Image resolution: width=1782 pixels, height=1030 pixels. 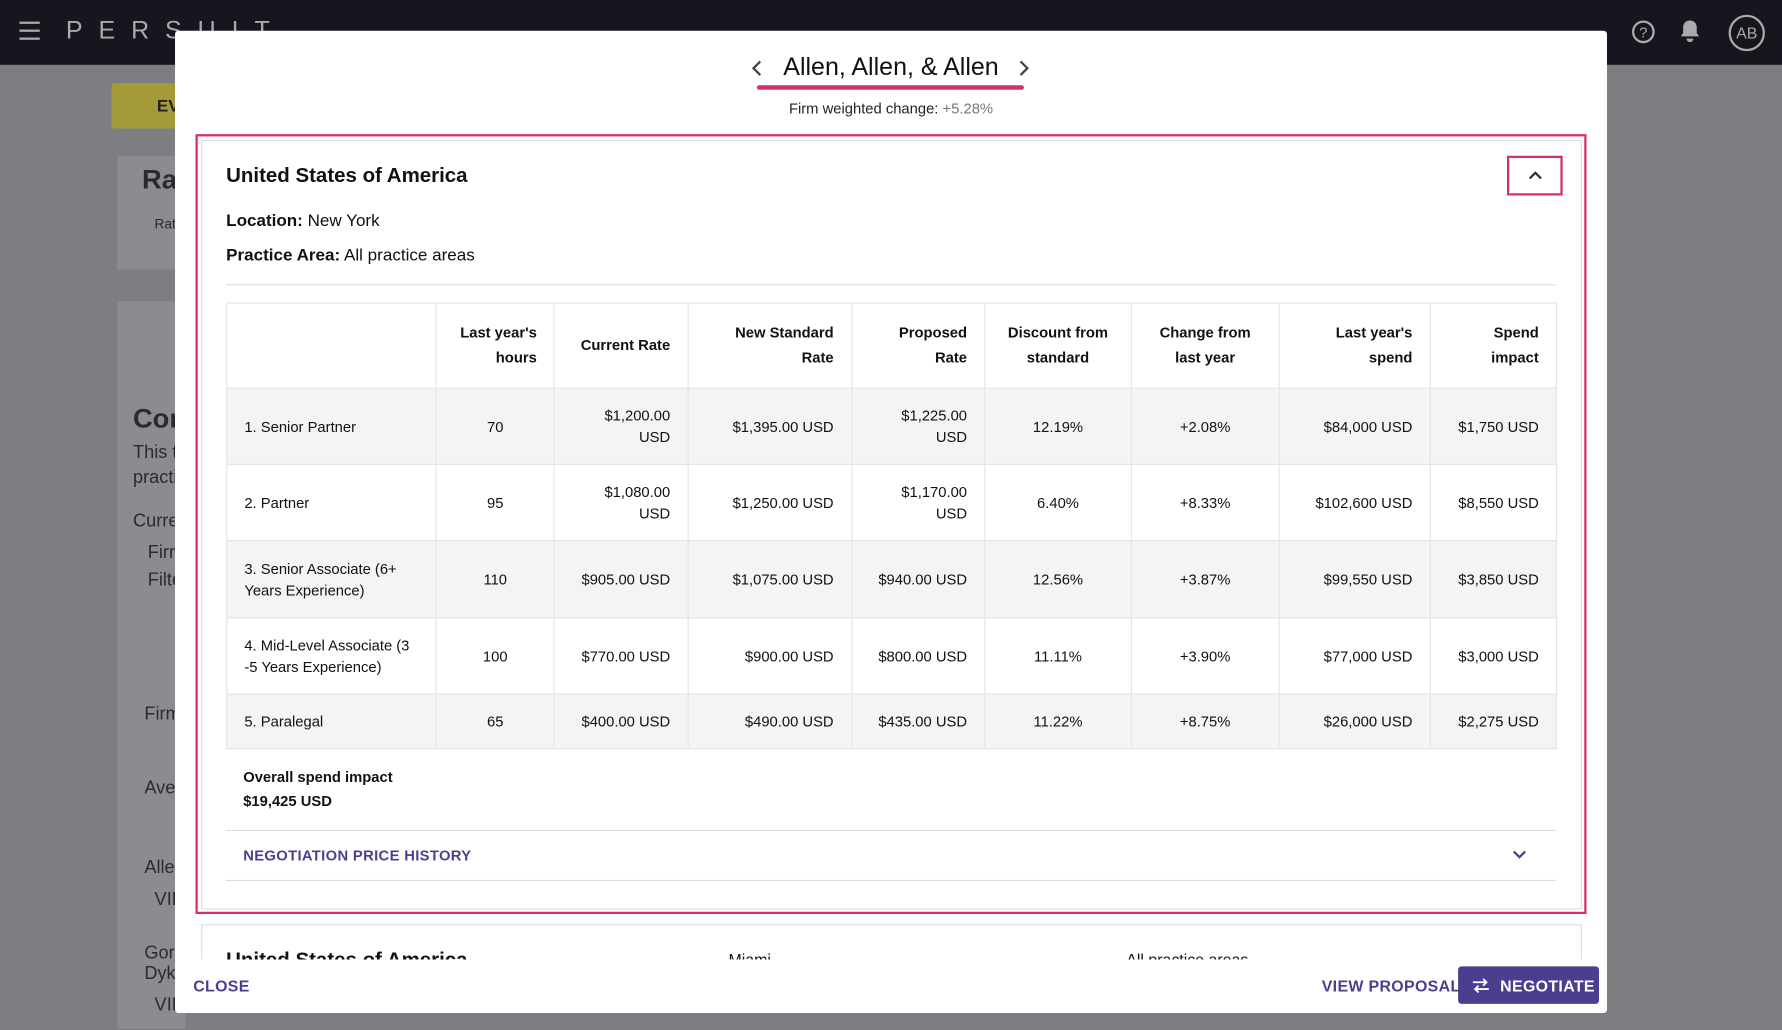 What do you see at coordinates (1187, 954) in the screenshot?
I see `next-practice: All practice areas` at bounding box center [1187, 954].